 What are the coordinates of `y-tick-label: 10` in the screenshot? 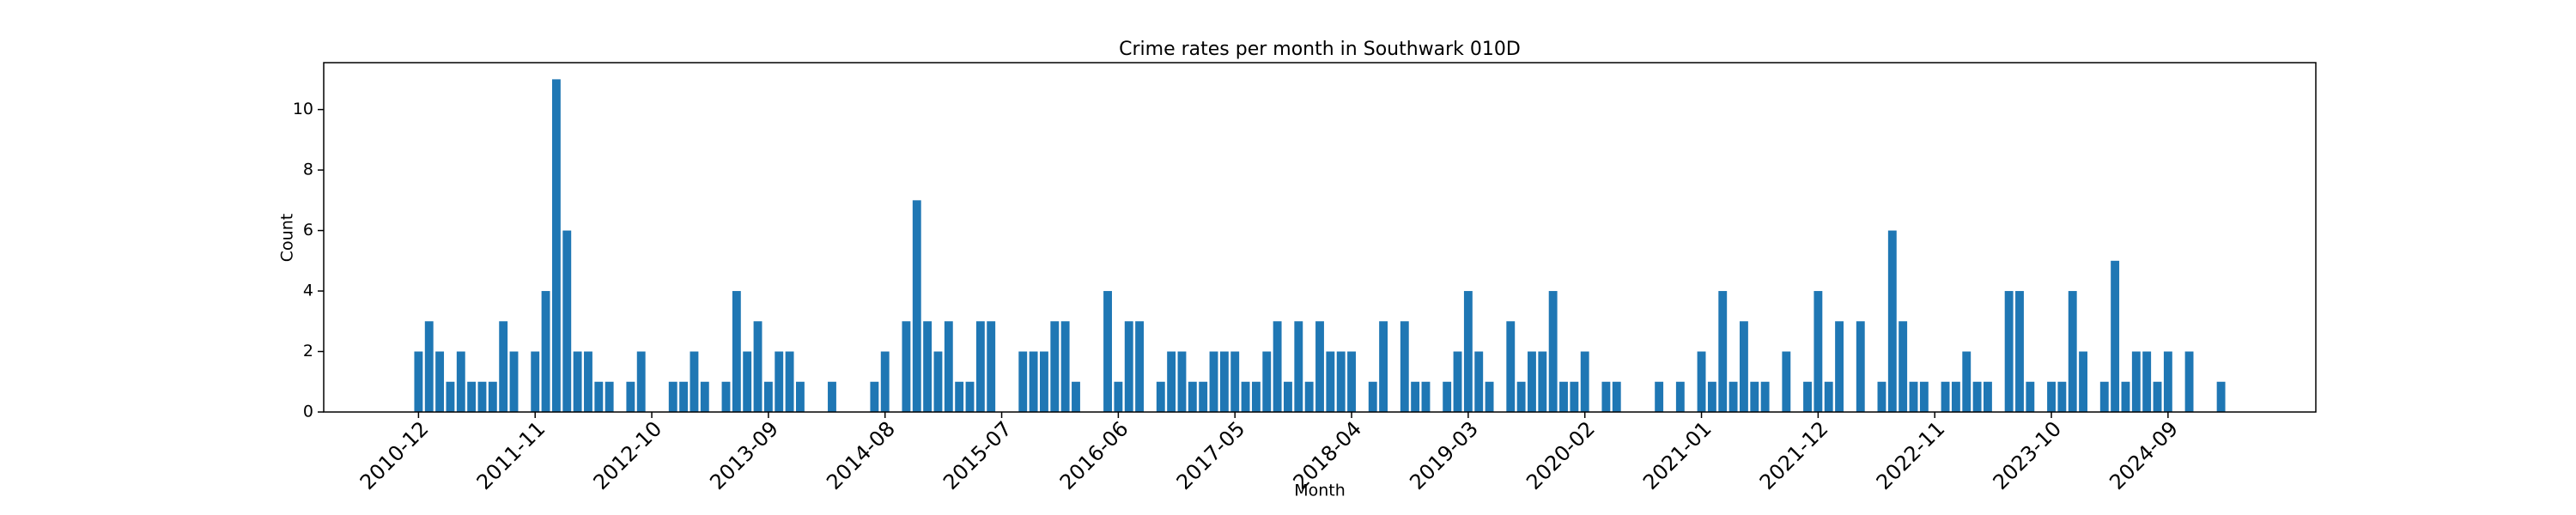 It's located at (303, 109).